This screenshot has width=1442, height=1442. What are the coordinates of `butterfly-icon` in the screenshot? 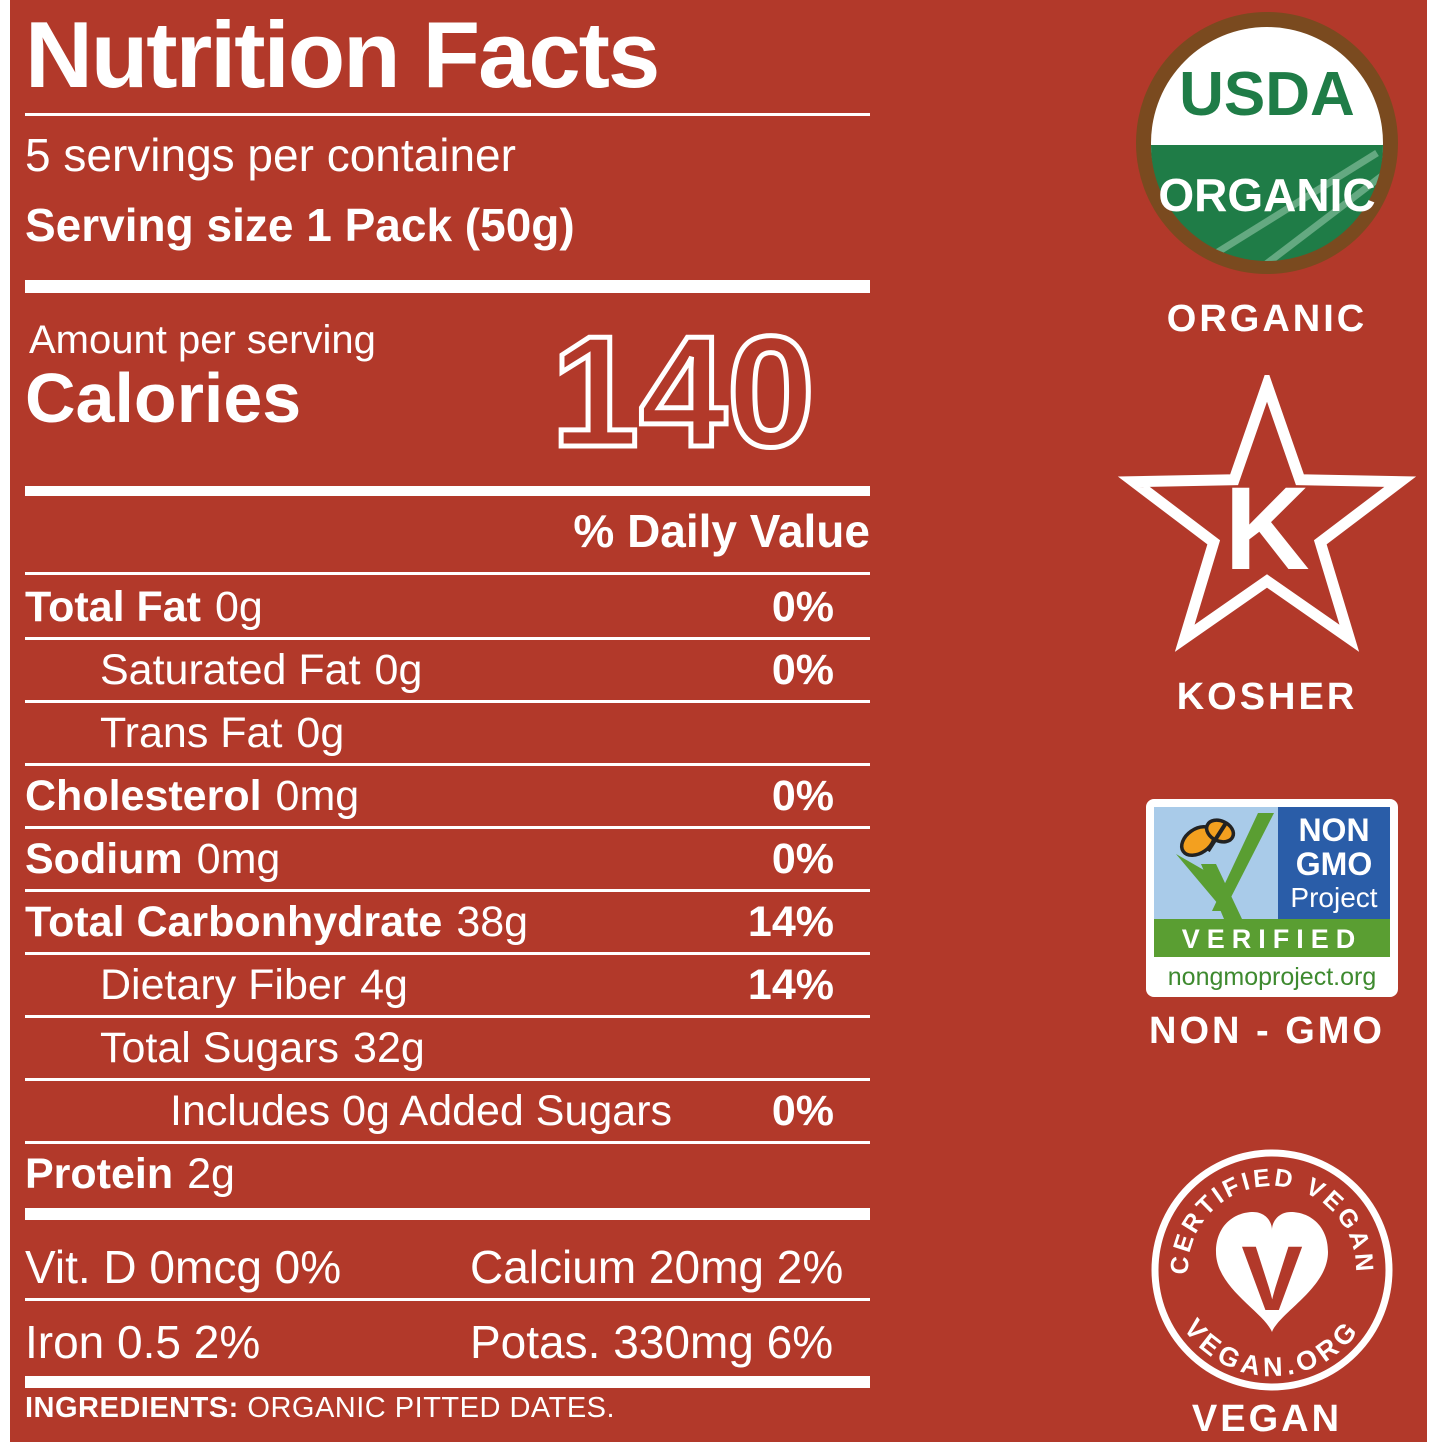 It's located at (1207, 838).